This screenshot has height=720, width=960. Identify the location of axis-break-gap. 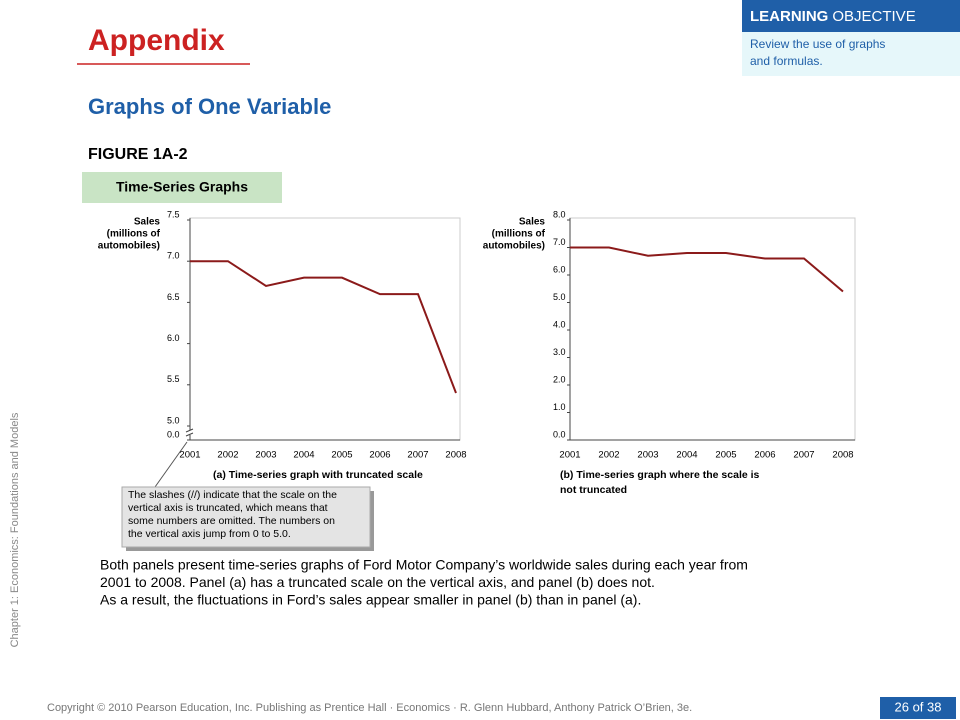
(190, 432).